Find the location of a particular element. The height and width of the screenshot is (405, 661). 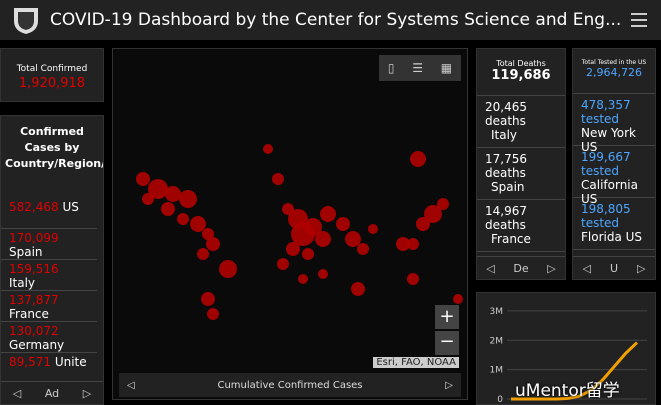

list-item: 159,516 Italy is located at coordinates (49, 275).